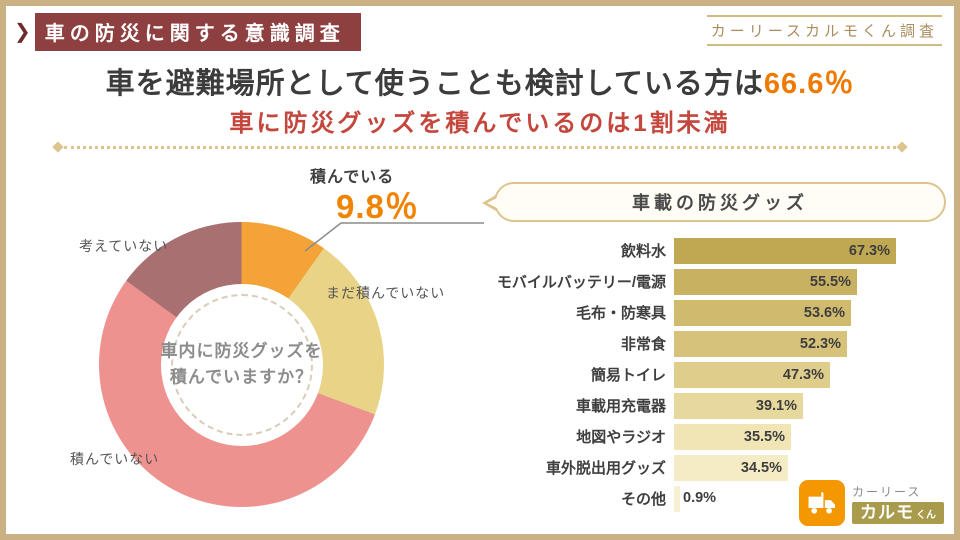 This screenshot has width=960, height=540. I want to click on bar-track: 34.5%, so click(814, 467).